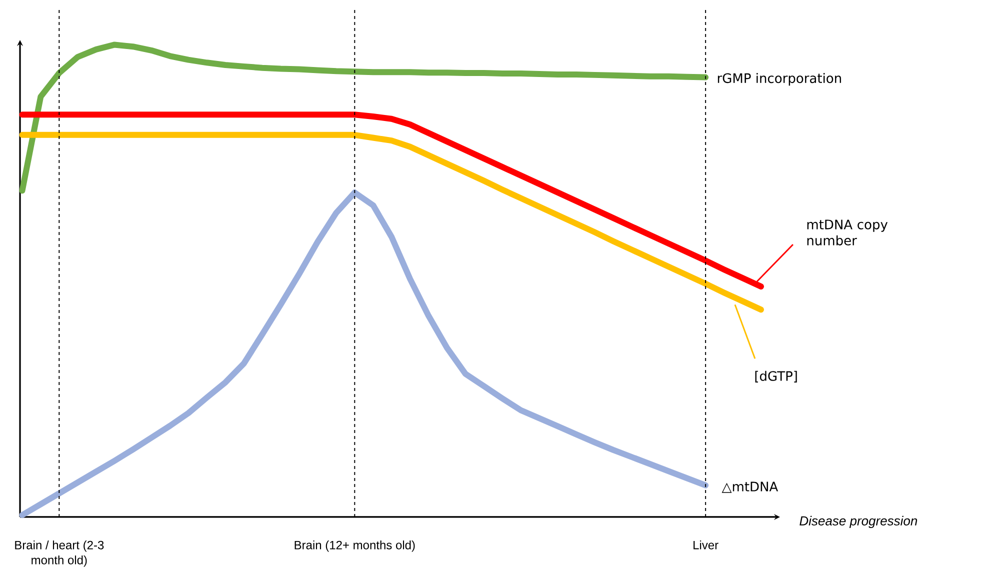 This screenshot has height=583, width=999. I want to click on series-label: rGMP incorporation, so click(779, 79).